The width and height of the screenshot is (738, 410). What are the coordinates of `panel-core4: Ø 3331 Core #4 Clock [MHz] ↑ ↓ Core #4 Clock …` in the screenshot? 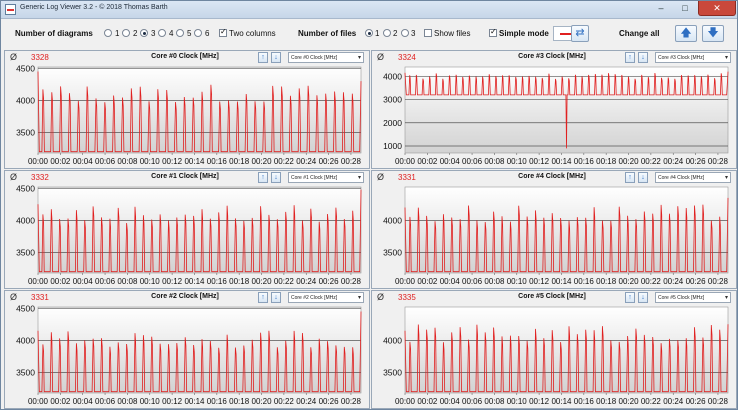 It's located at (554, 229).